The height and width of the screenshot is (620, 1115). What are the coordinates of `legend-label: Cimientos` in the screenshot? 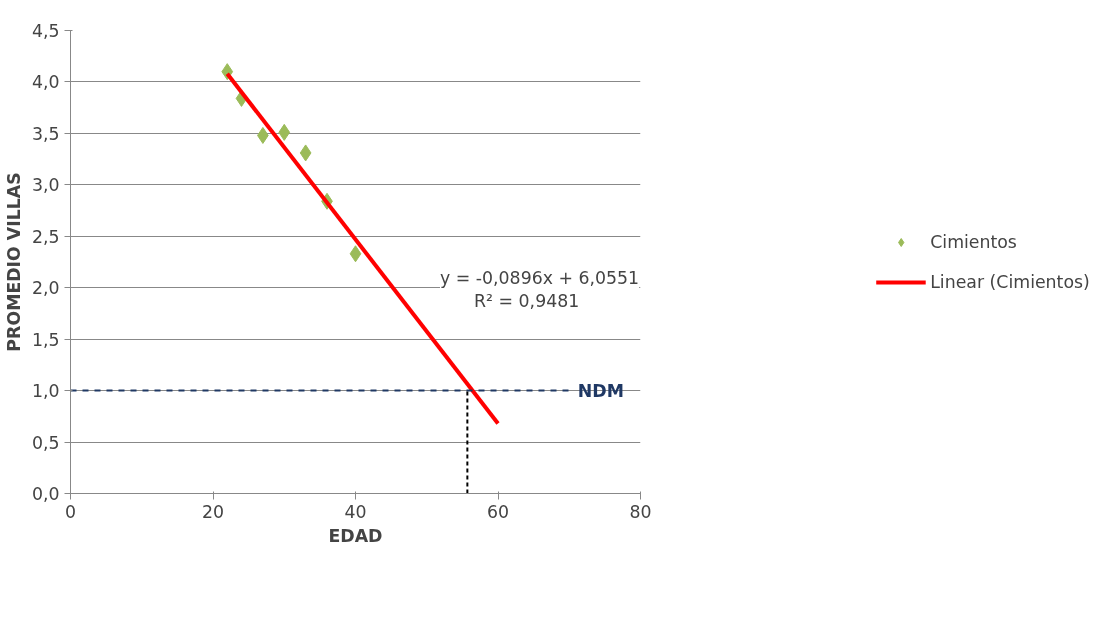 It's located at (973, 241).